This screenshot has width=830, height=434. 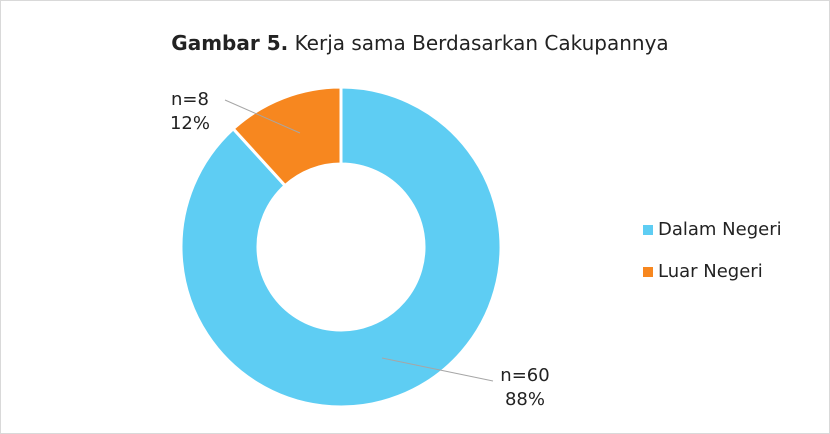 What do you see at coordinates (190, 123) in the screenshot?
I see `percent-label: 12%` at bounding box center [190, 123].